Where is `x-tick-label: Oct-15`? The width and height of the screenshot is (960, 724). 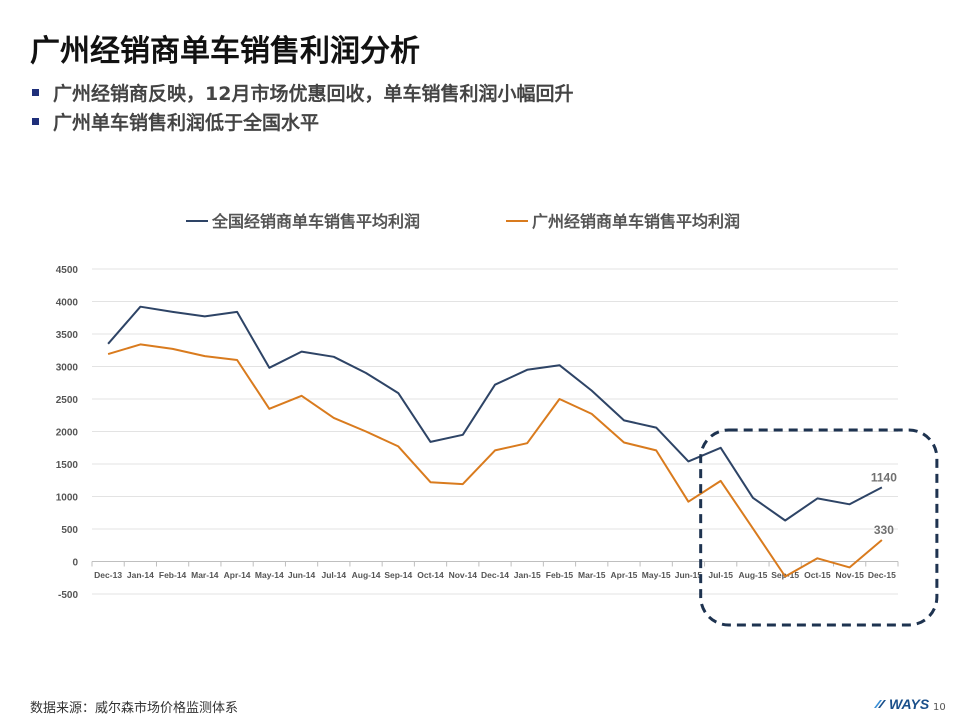
x-tick-label: Oct-15 is located at coordinates (817, 575).